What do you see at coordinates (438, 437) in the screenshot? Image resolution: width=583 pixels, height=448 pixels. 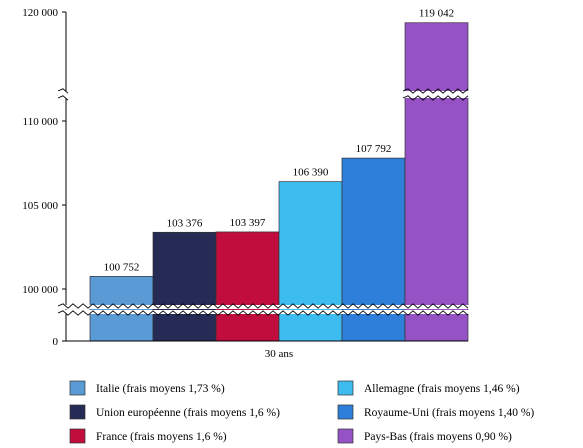 I see `legend-label: Pays-Bas (frais moyens 0,90 %)` at bounding box center [438, 437].